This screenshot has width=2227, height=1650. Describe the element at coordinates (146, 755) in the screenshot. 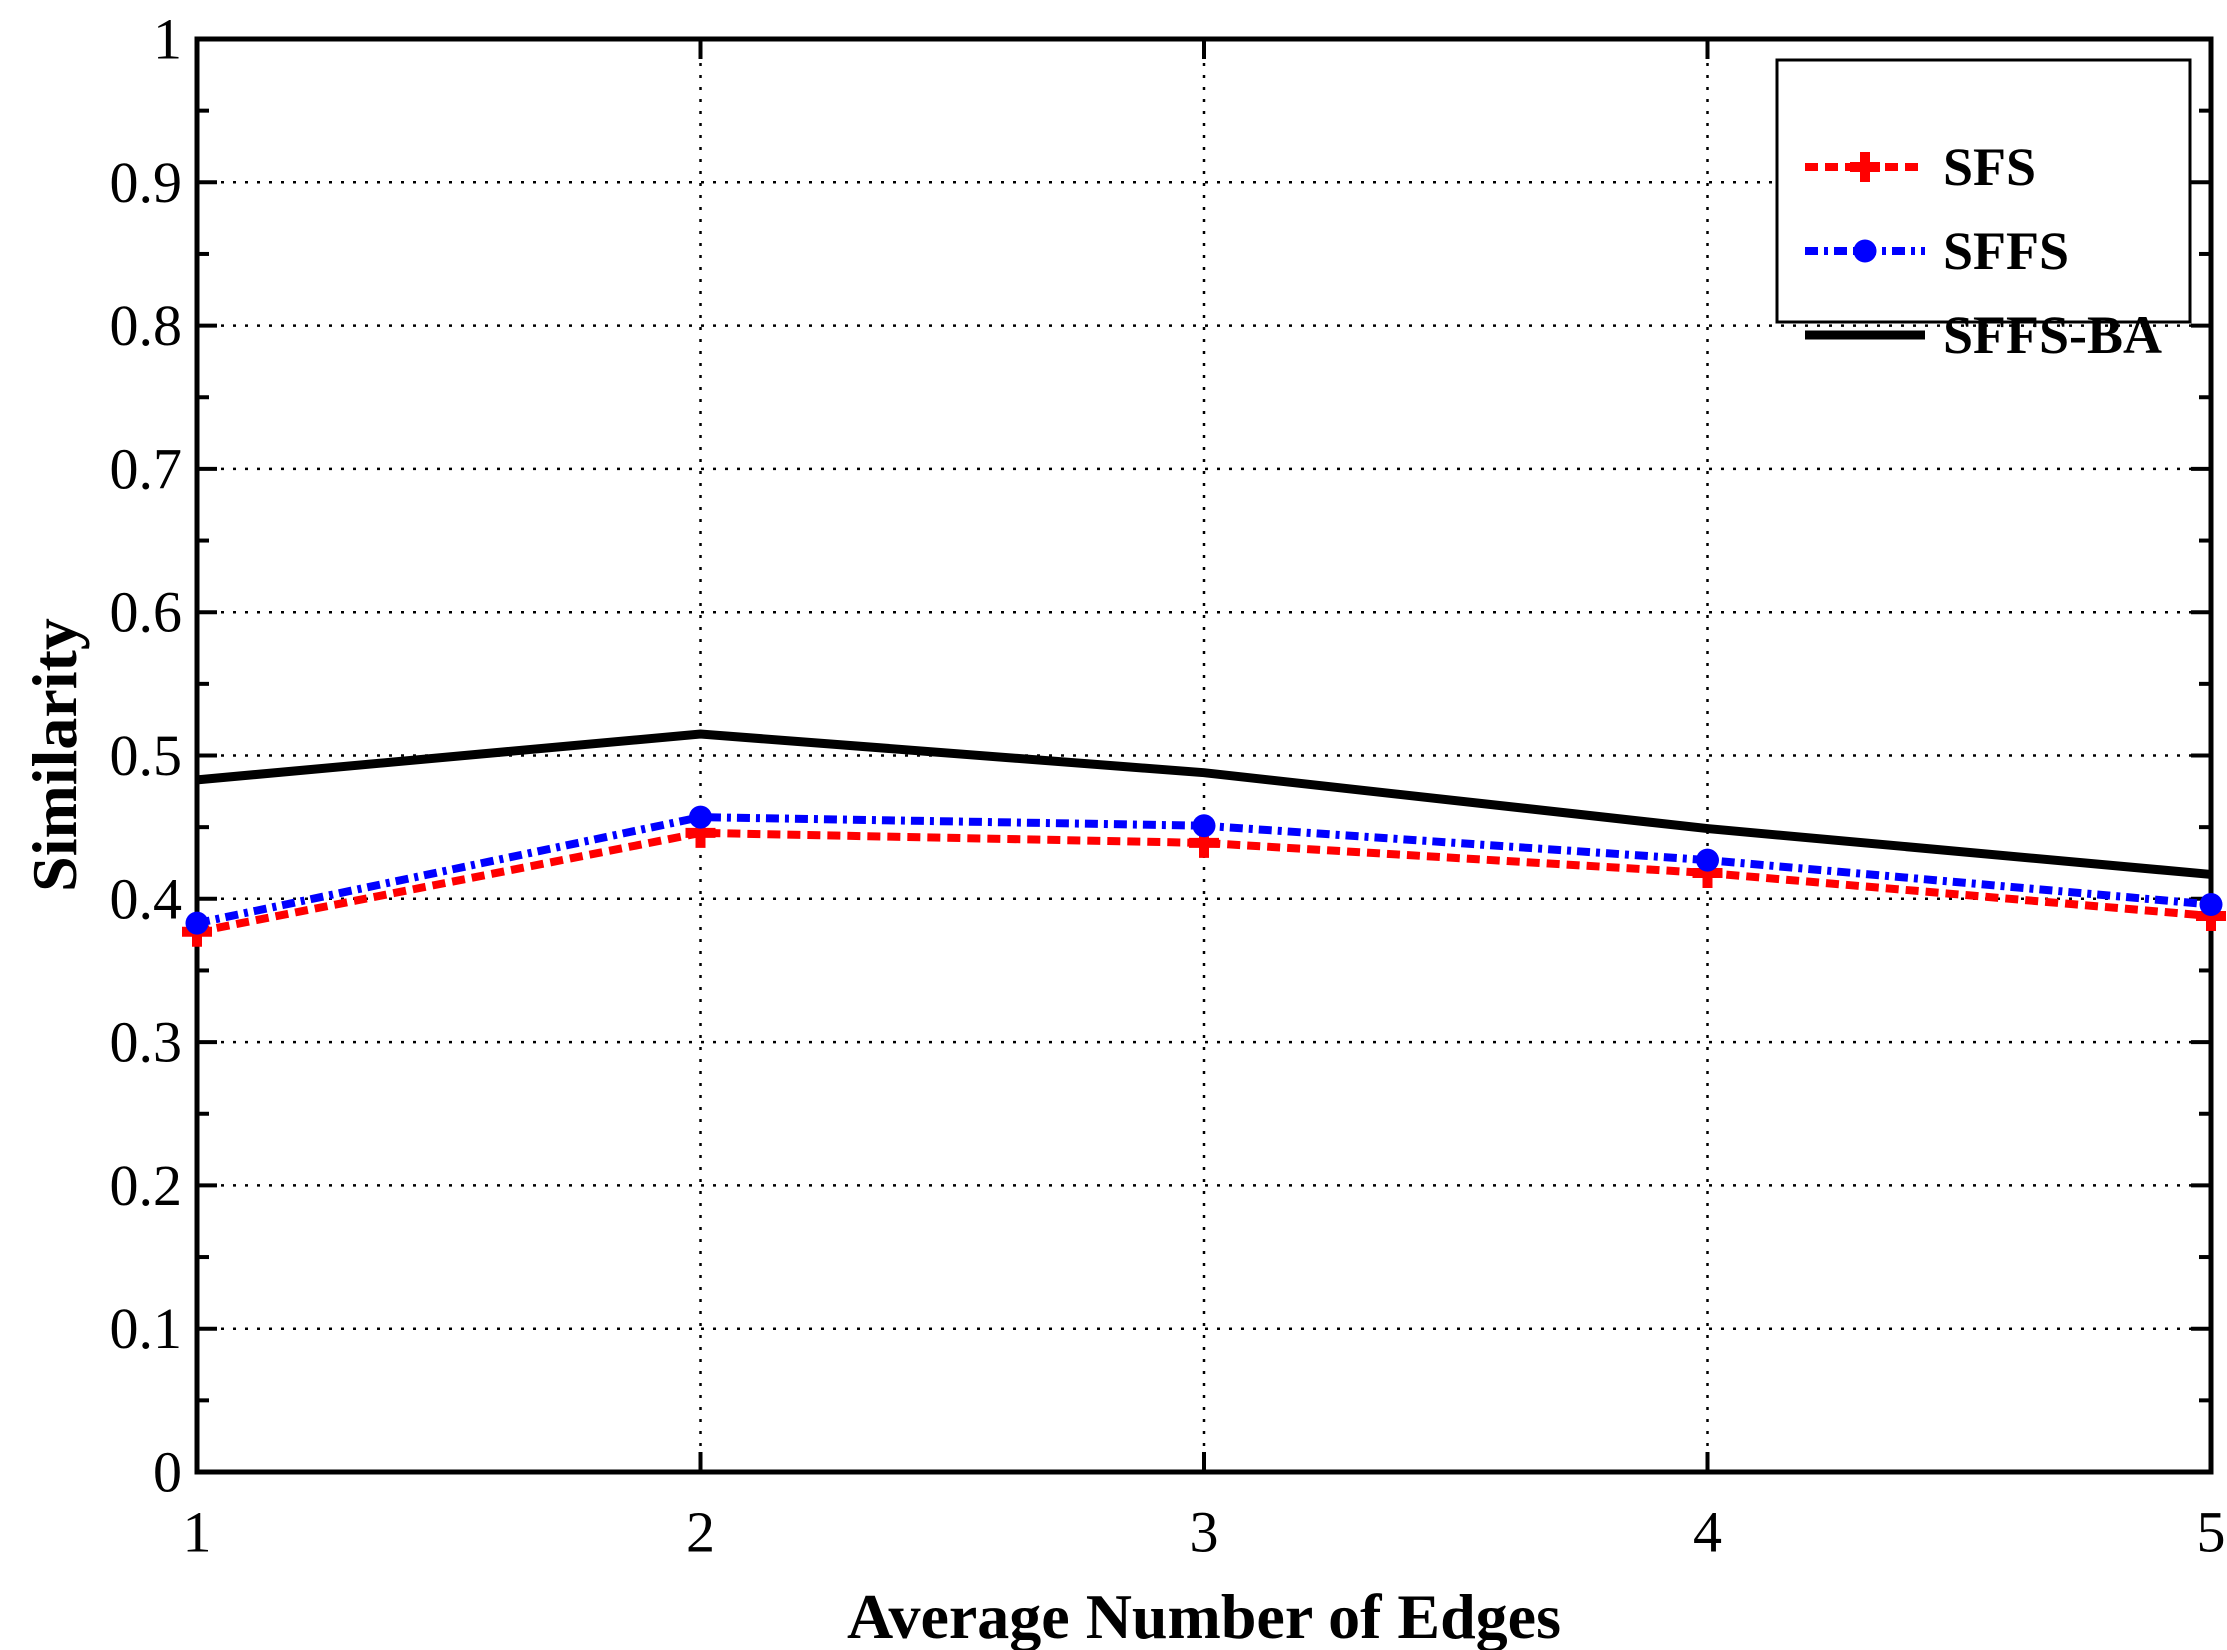

I see `y-tick-label: 0.5` at that location.